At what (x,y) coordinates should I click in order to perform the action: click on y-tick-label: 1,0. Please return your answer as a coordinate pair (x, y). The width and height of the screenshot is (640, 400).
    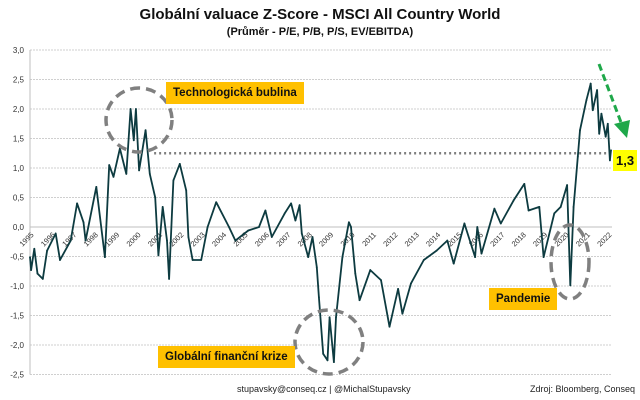
    Looking at the image, I should click on (19, 168).